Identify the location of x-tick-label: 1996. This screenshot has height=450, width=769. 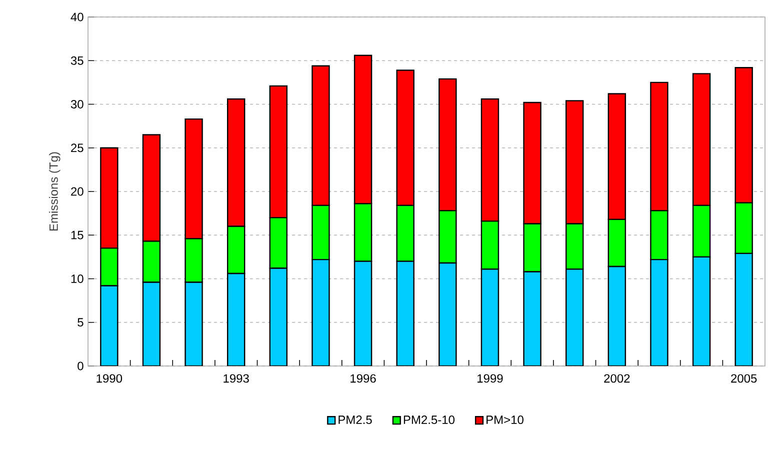
(363, 378).